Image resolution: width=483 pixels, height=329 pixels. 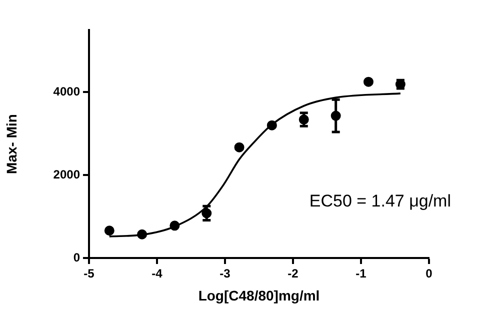 I want to click on x-tick-label: 0, so click(x=429, y=273).